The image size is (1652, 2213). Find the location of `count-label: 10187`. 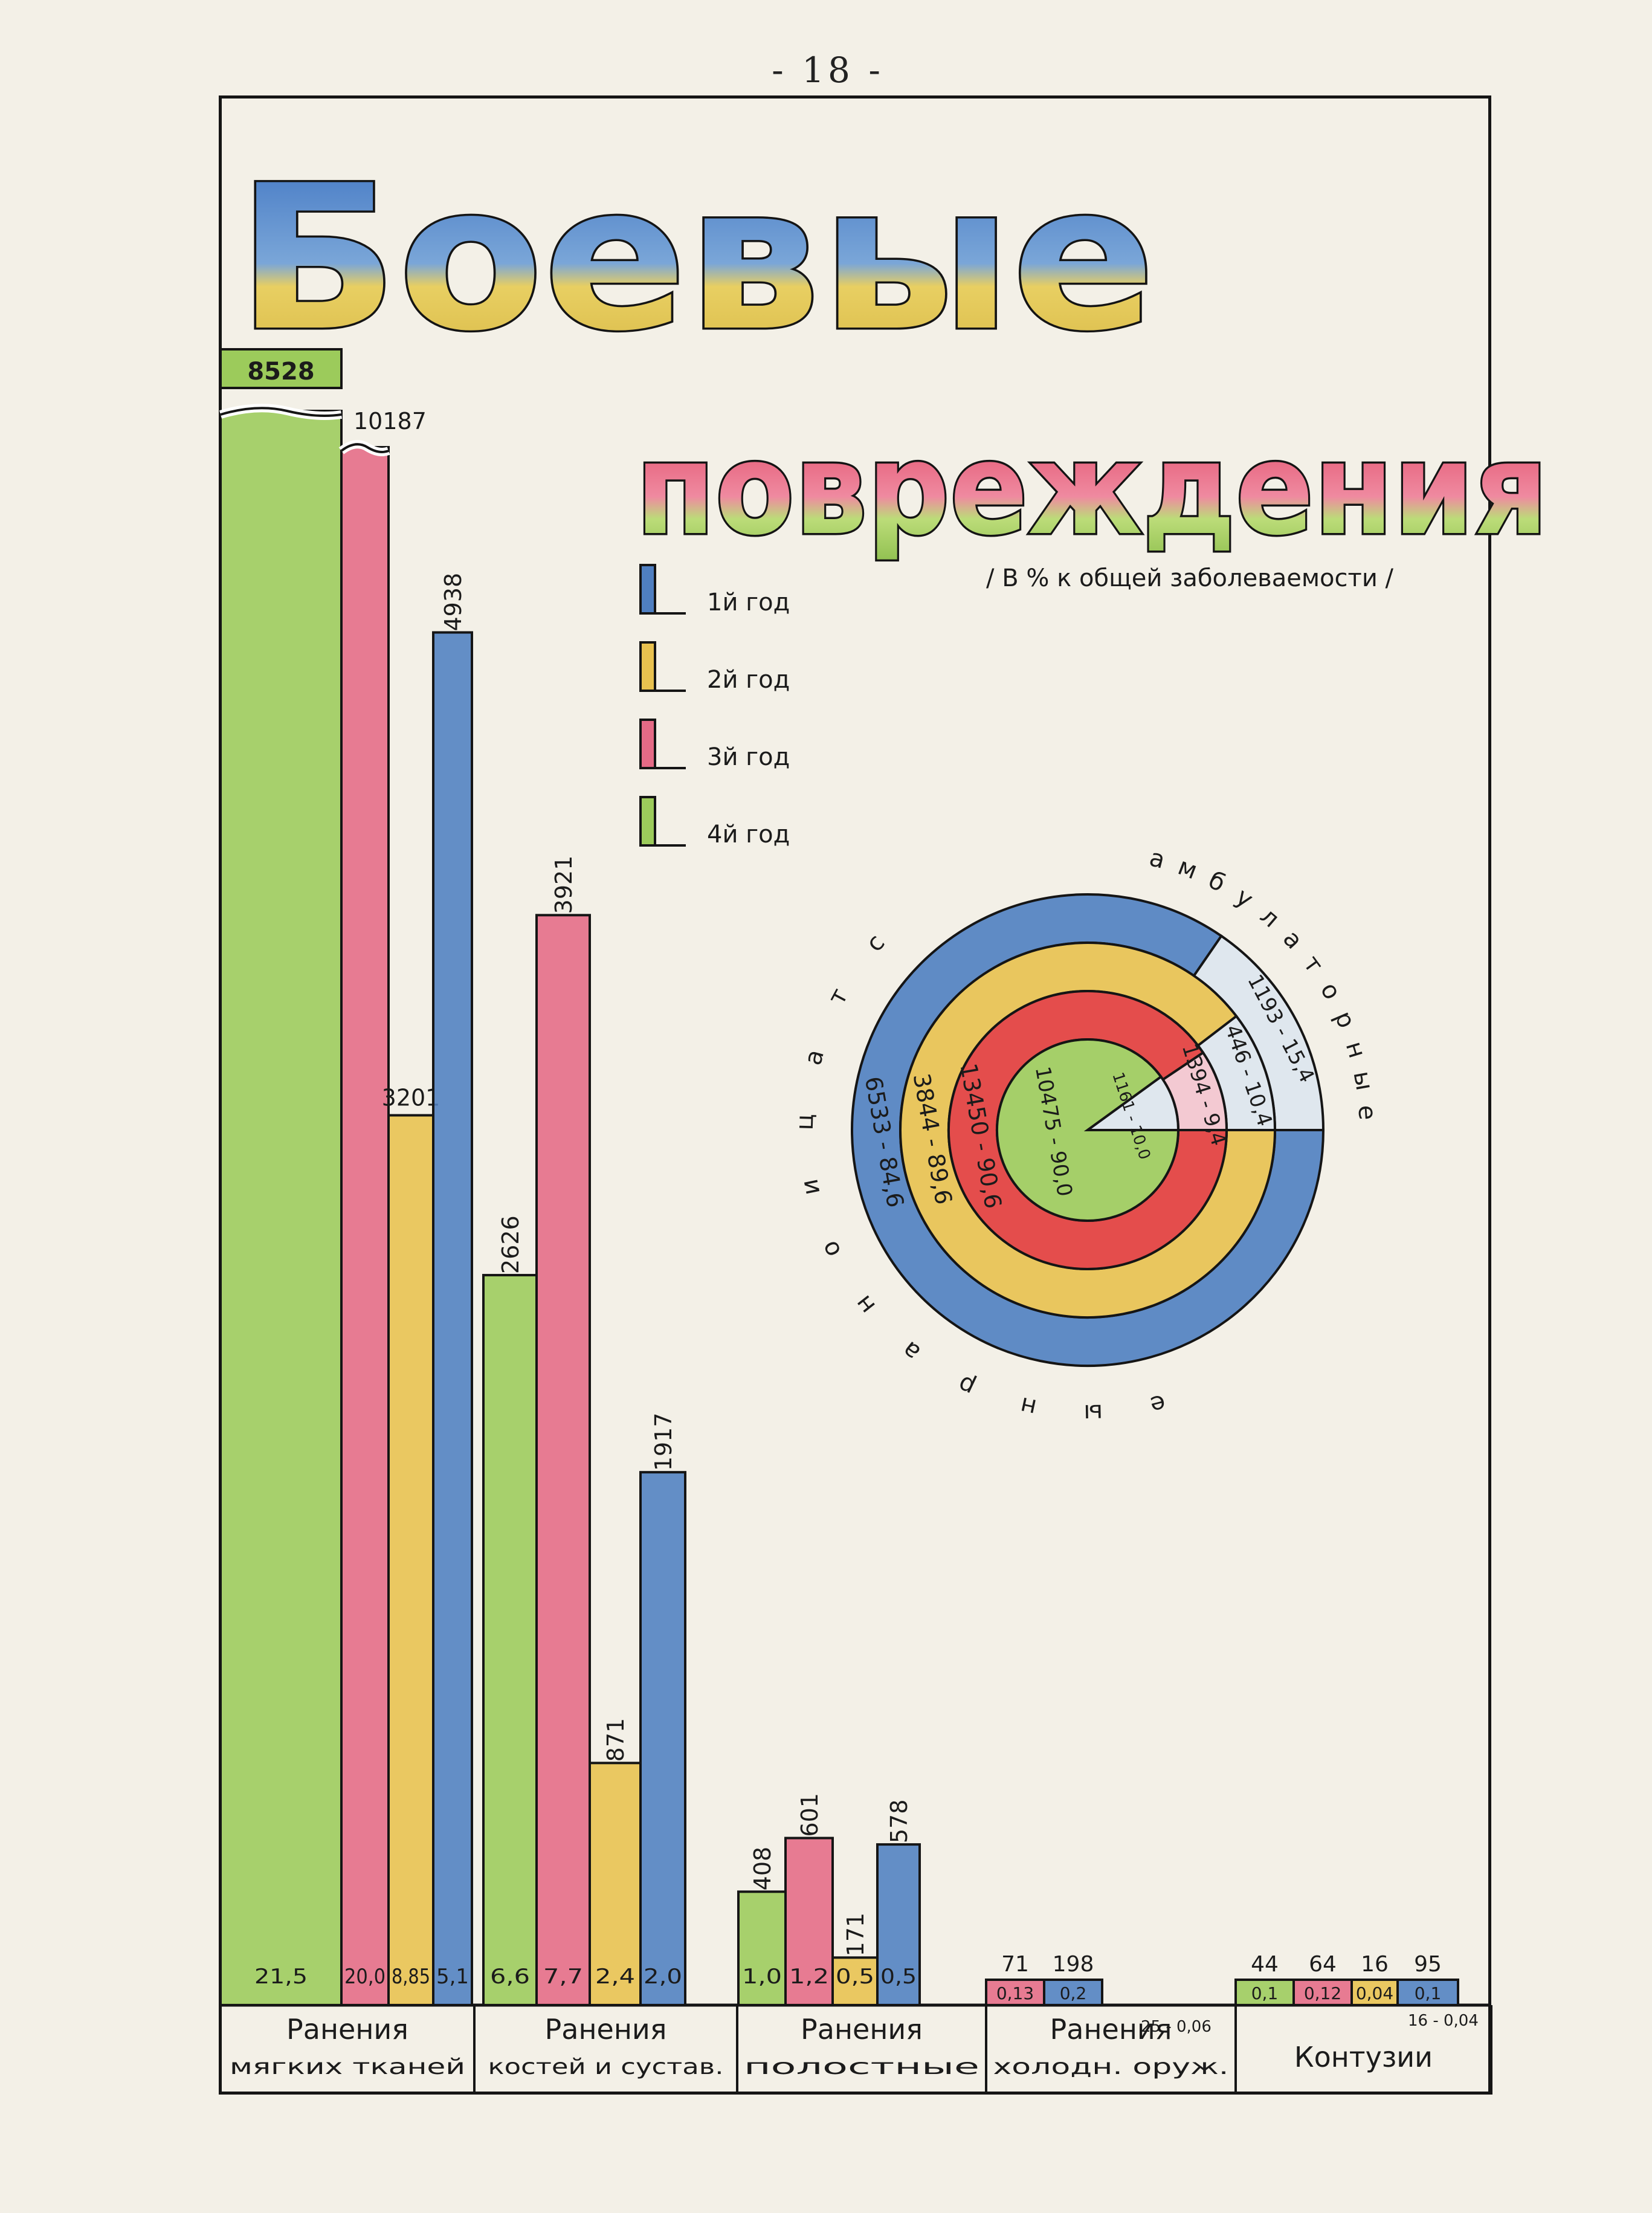

count-label: 10187 is located at coordinates (390, 422).